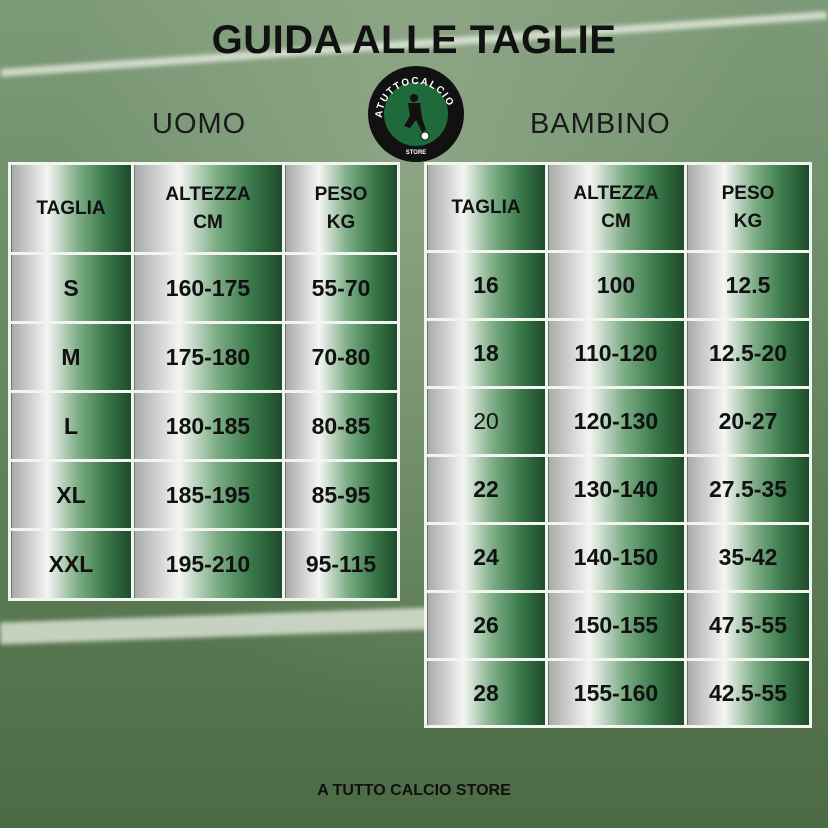  I want to click on size-cell: XXL, so click(71, 564).